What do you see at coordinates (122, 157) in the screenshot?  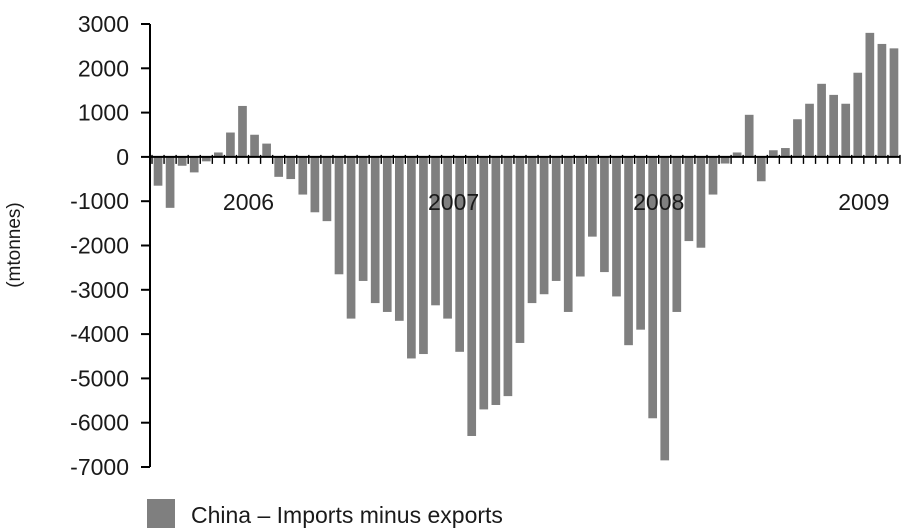 I see `y-tick-label: 0` at bounding box center [122, 157].